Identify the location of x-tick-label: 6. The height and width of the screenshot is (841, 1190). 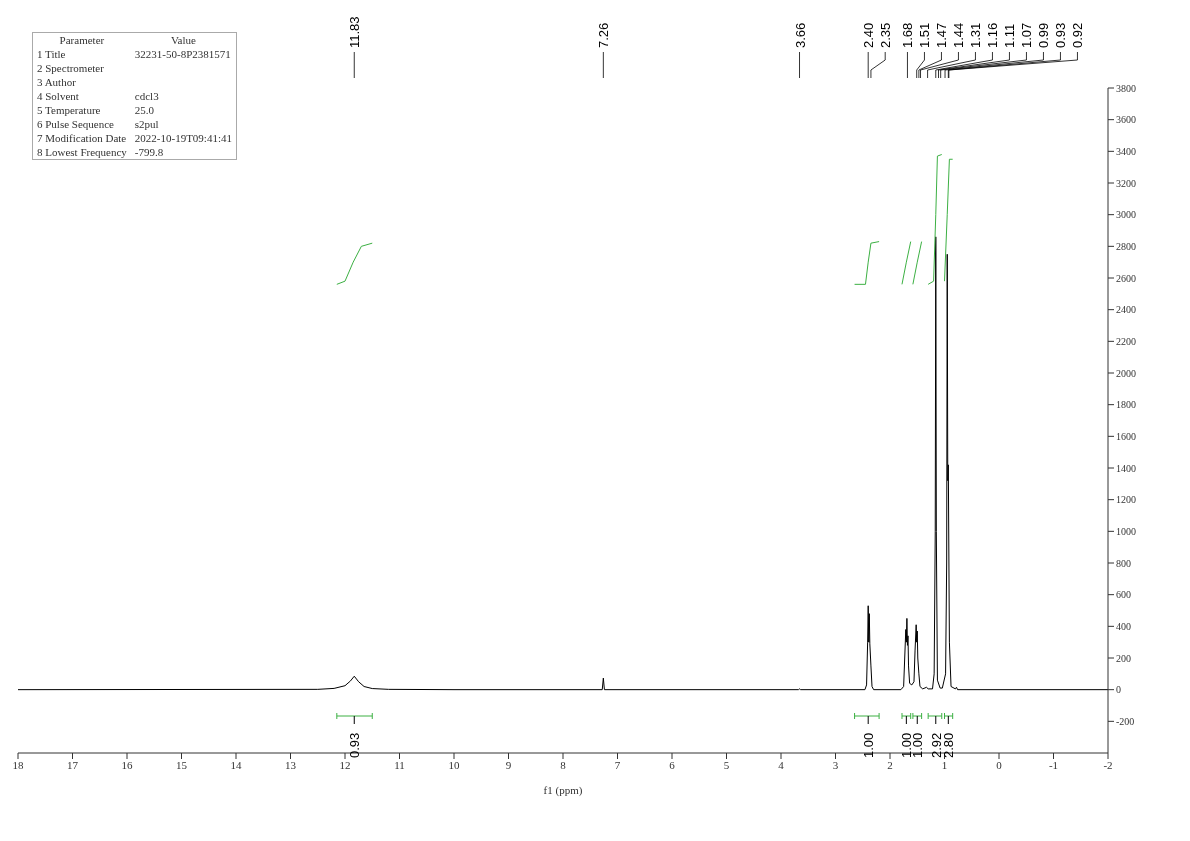
(672, 764).